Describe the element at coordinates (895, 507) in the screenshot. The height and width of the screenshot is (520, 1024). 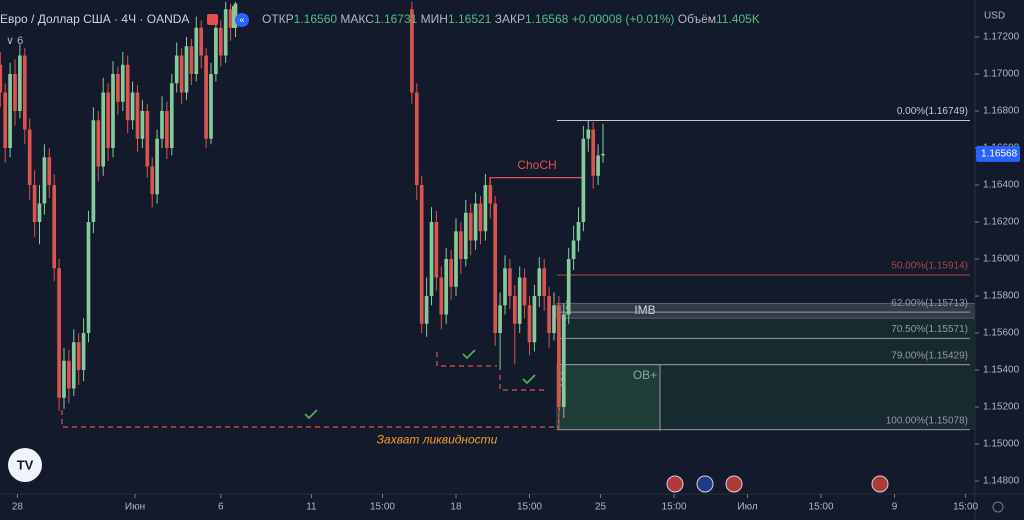
I see `x-tick-label: 9` at that location.